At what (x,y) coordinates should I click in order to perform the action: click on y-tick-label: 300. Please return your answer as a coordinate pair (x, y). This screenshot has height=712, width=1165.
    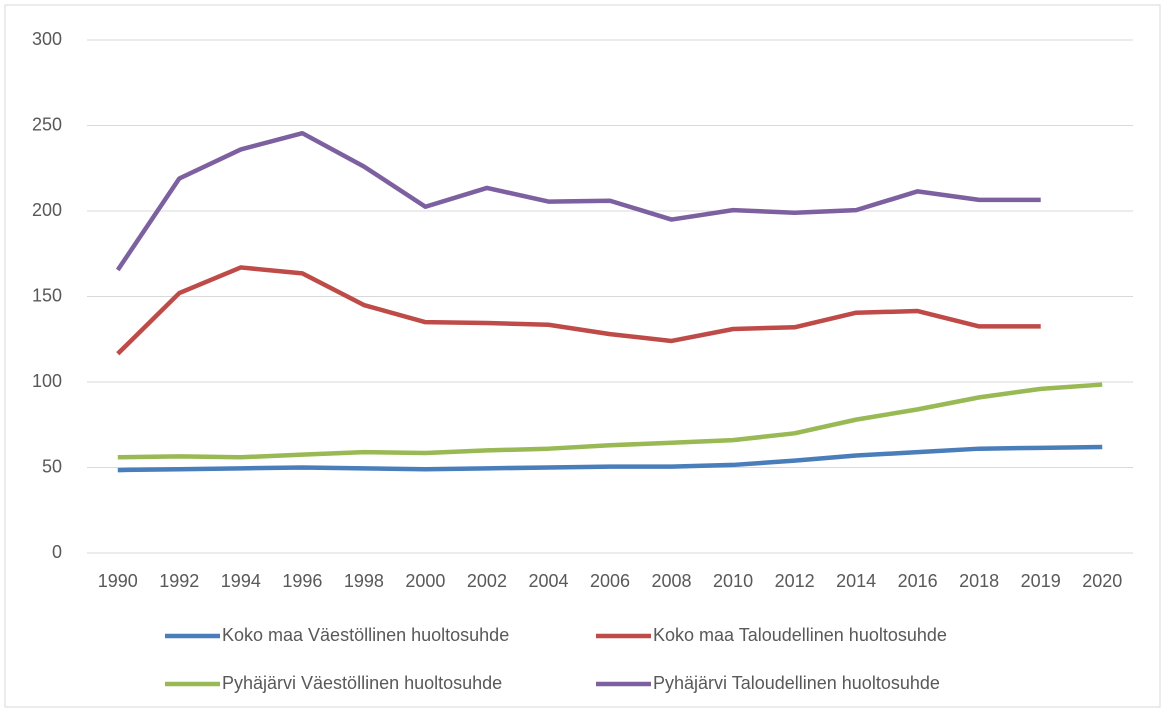
    Looking at the image, I should click on (47, 39).